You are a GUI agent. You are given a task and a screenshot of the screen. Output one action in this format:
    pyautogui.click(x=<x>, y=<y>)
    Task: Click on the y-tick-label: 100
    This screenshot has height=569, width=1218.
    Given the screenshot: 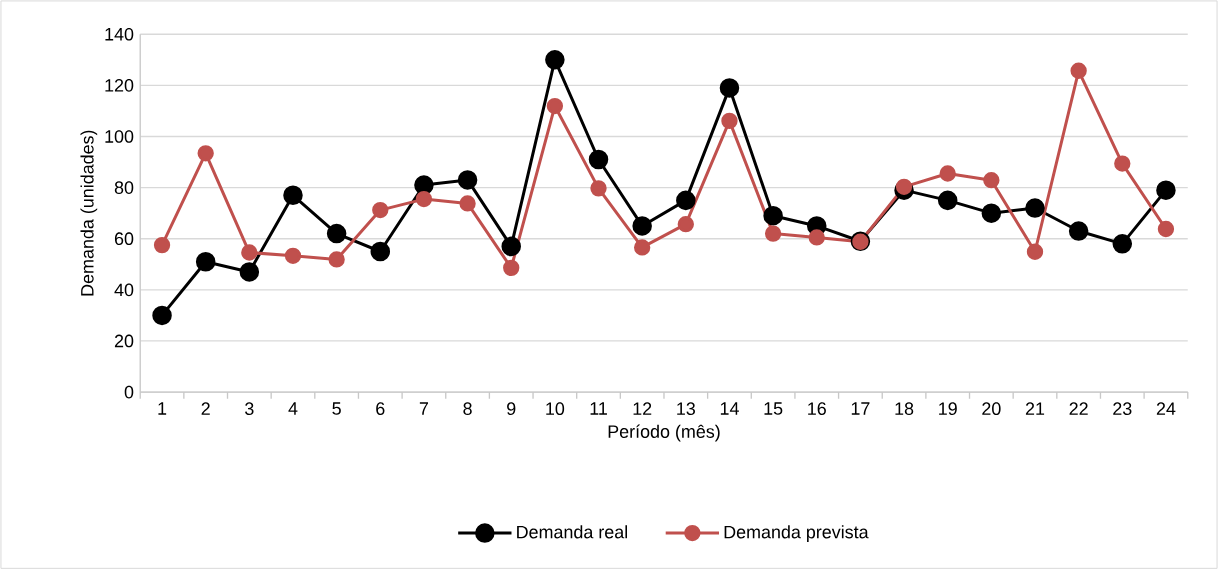 What is the action you would take?
    pyautogui.click(x=119, y=136)
    